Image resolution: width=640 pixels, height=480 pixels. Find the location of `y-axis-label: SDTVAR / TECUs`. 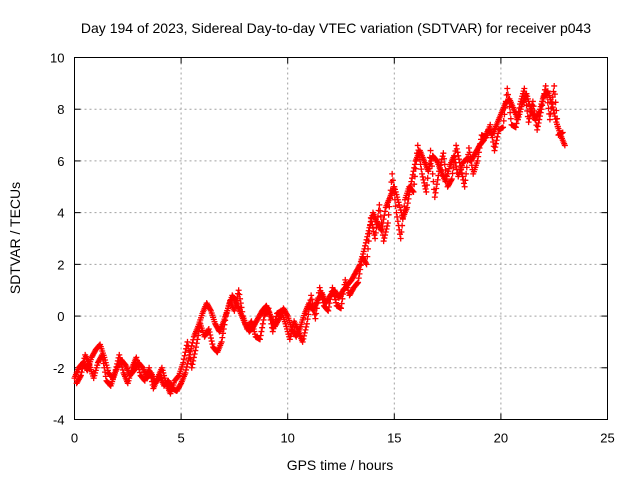

y-axis-label: SDTVAR / TECUs is located at coordinates (15, 238).